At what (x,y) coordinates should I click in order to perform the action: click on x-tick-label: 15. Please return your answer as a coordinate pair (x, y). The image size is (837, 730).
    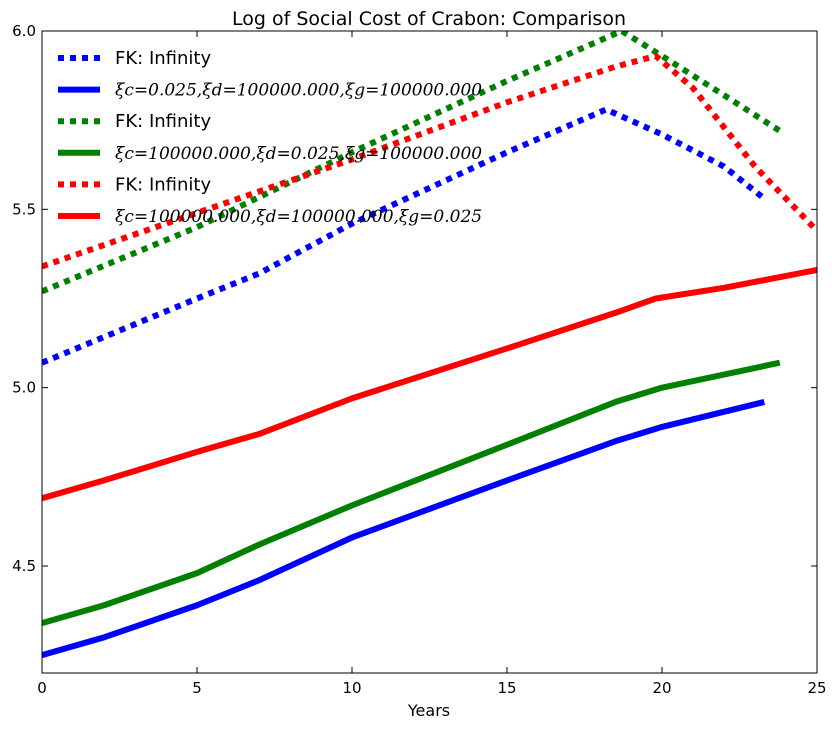
    Looking at the image, I should click on (506, 688).